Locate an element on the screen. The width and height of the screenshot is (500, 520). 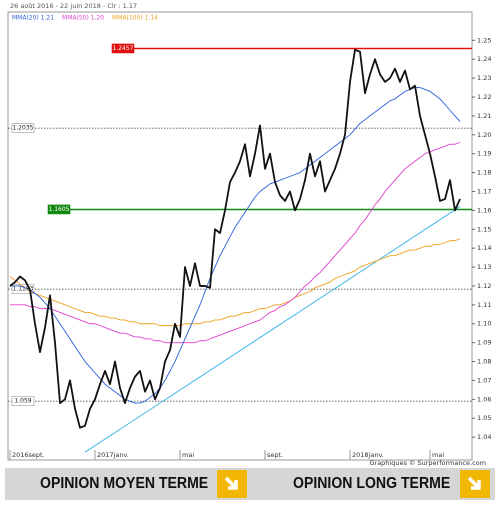
y-tick-label: 1.21 is located at coordinates (484, 116).